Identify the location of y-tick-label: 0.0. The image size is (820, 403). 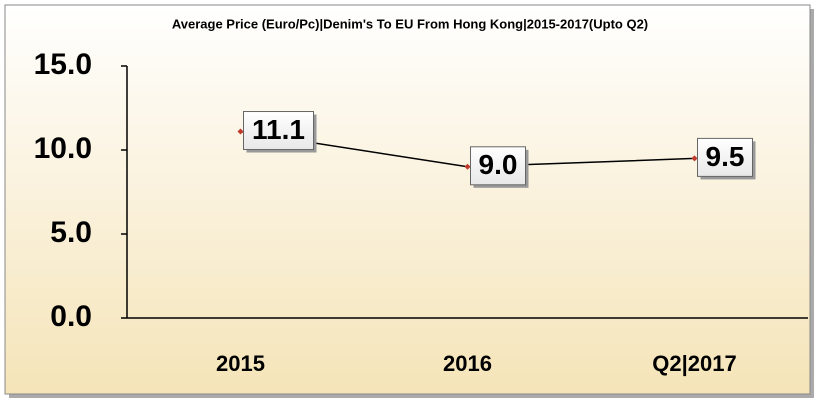
(71, 316).